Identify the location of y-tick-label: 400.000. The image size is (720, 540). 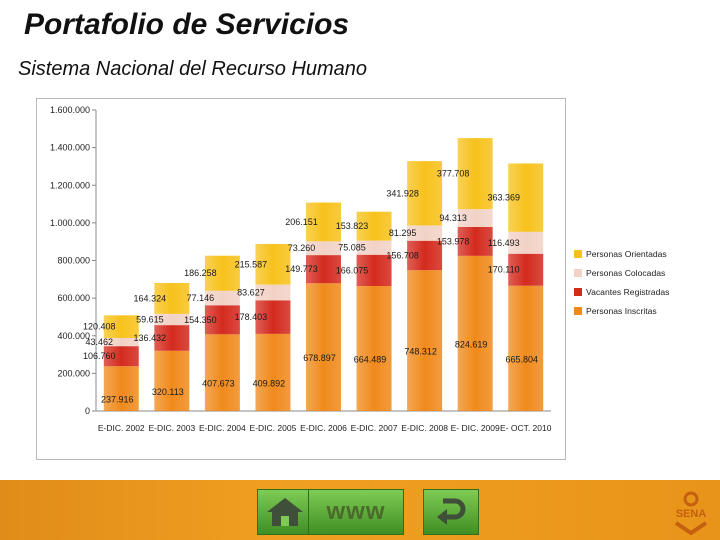
(73, 336).